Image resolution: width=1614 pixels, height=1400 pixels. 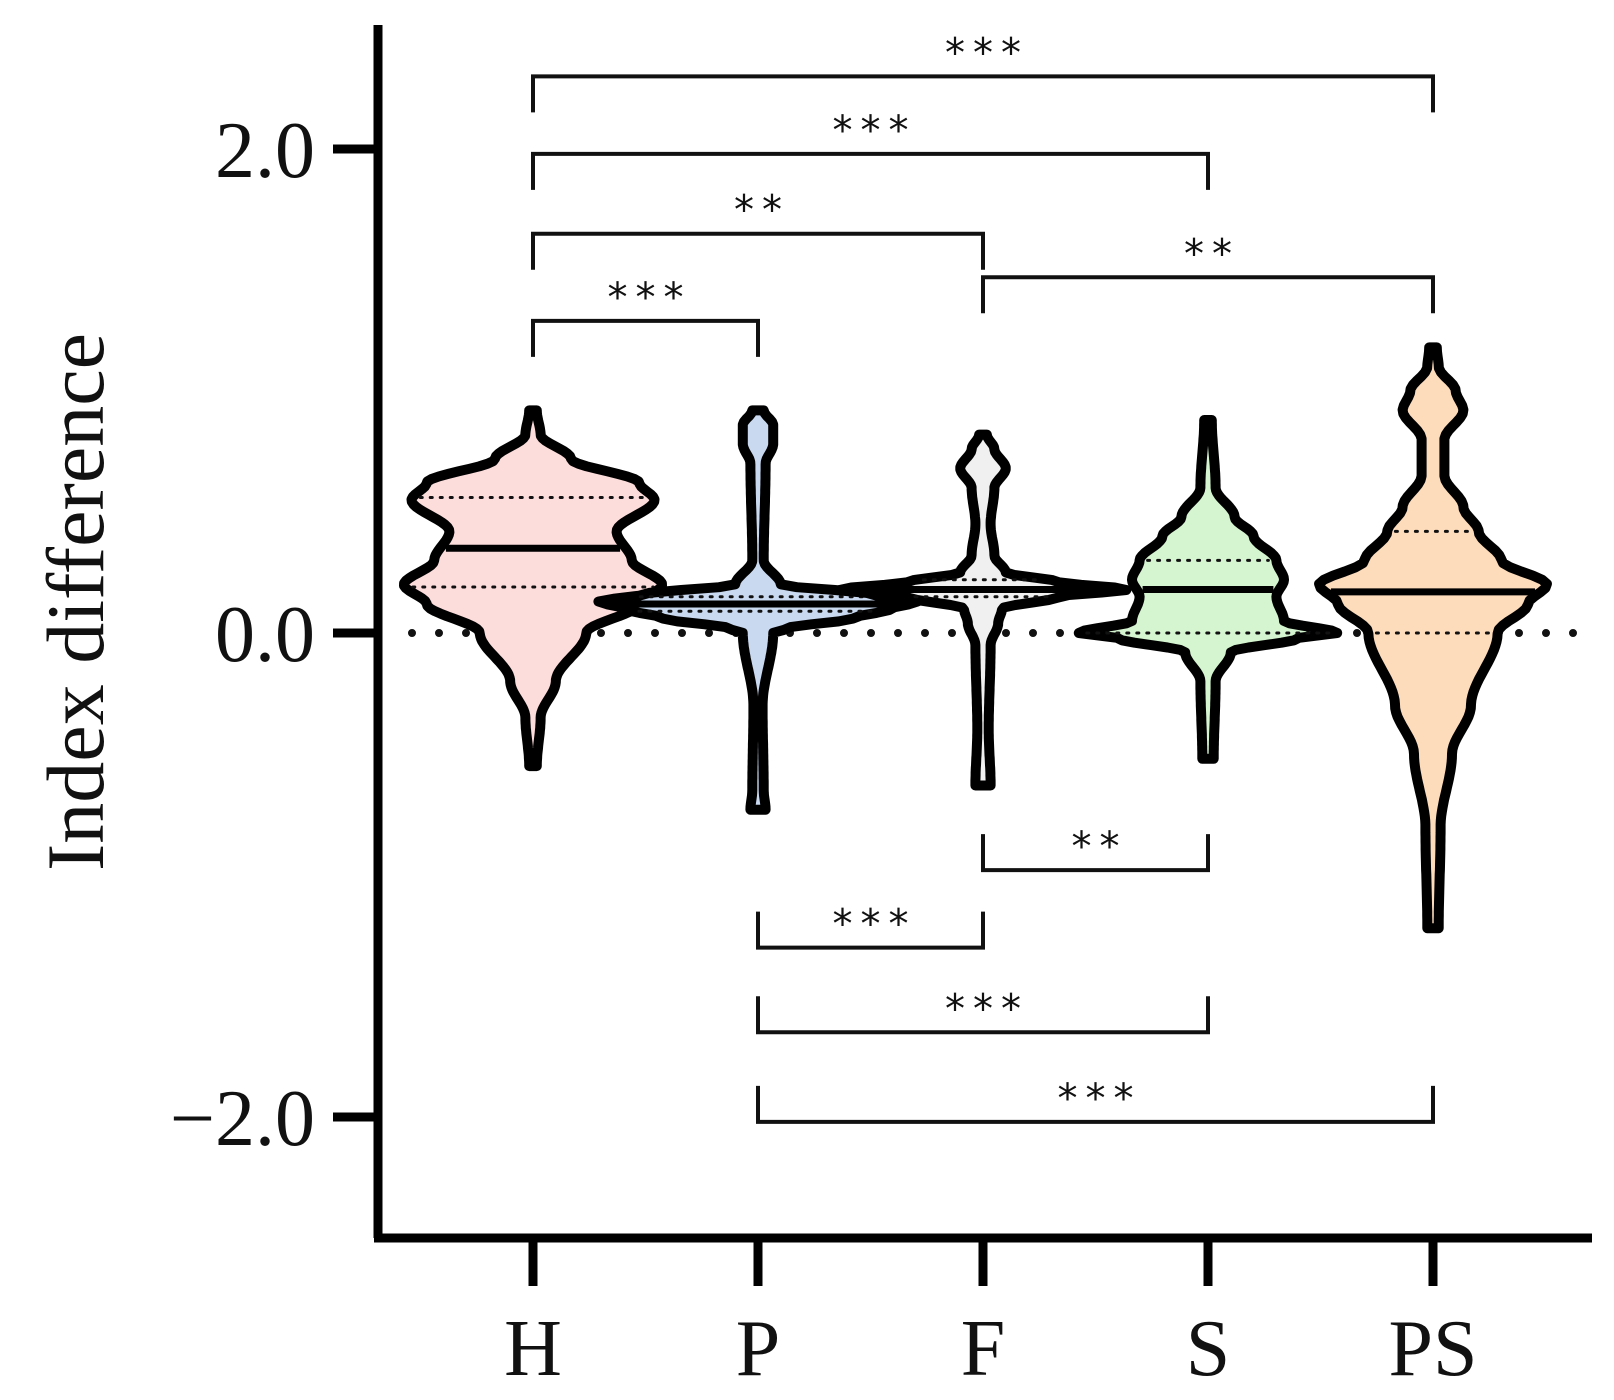 I want to click on x-tick-label: S, so click(x=1208, y=1349).